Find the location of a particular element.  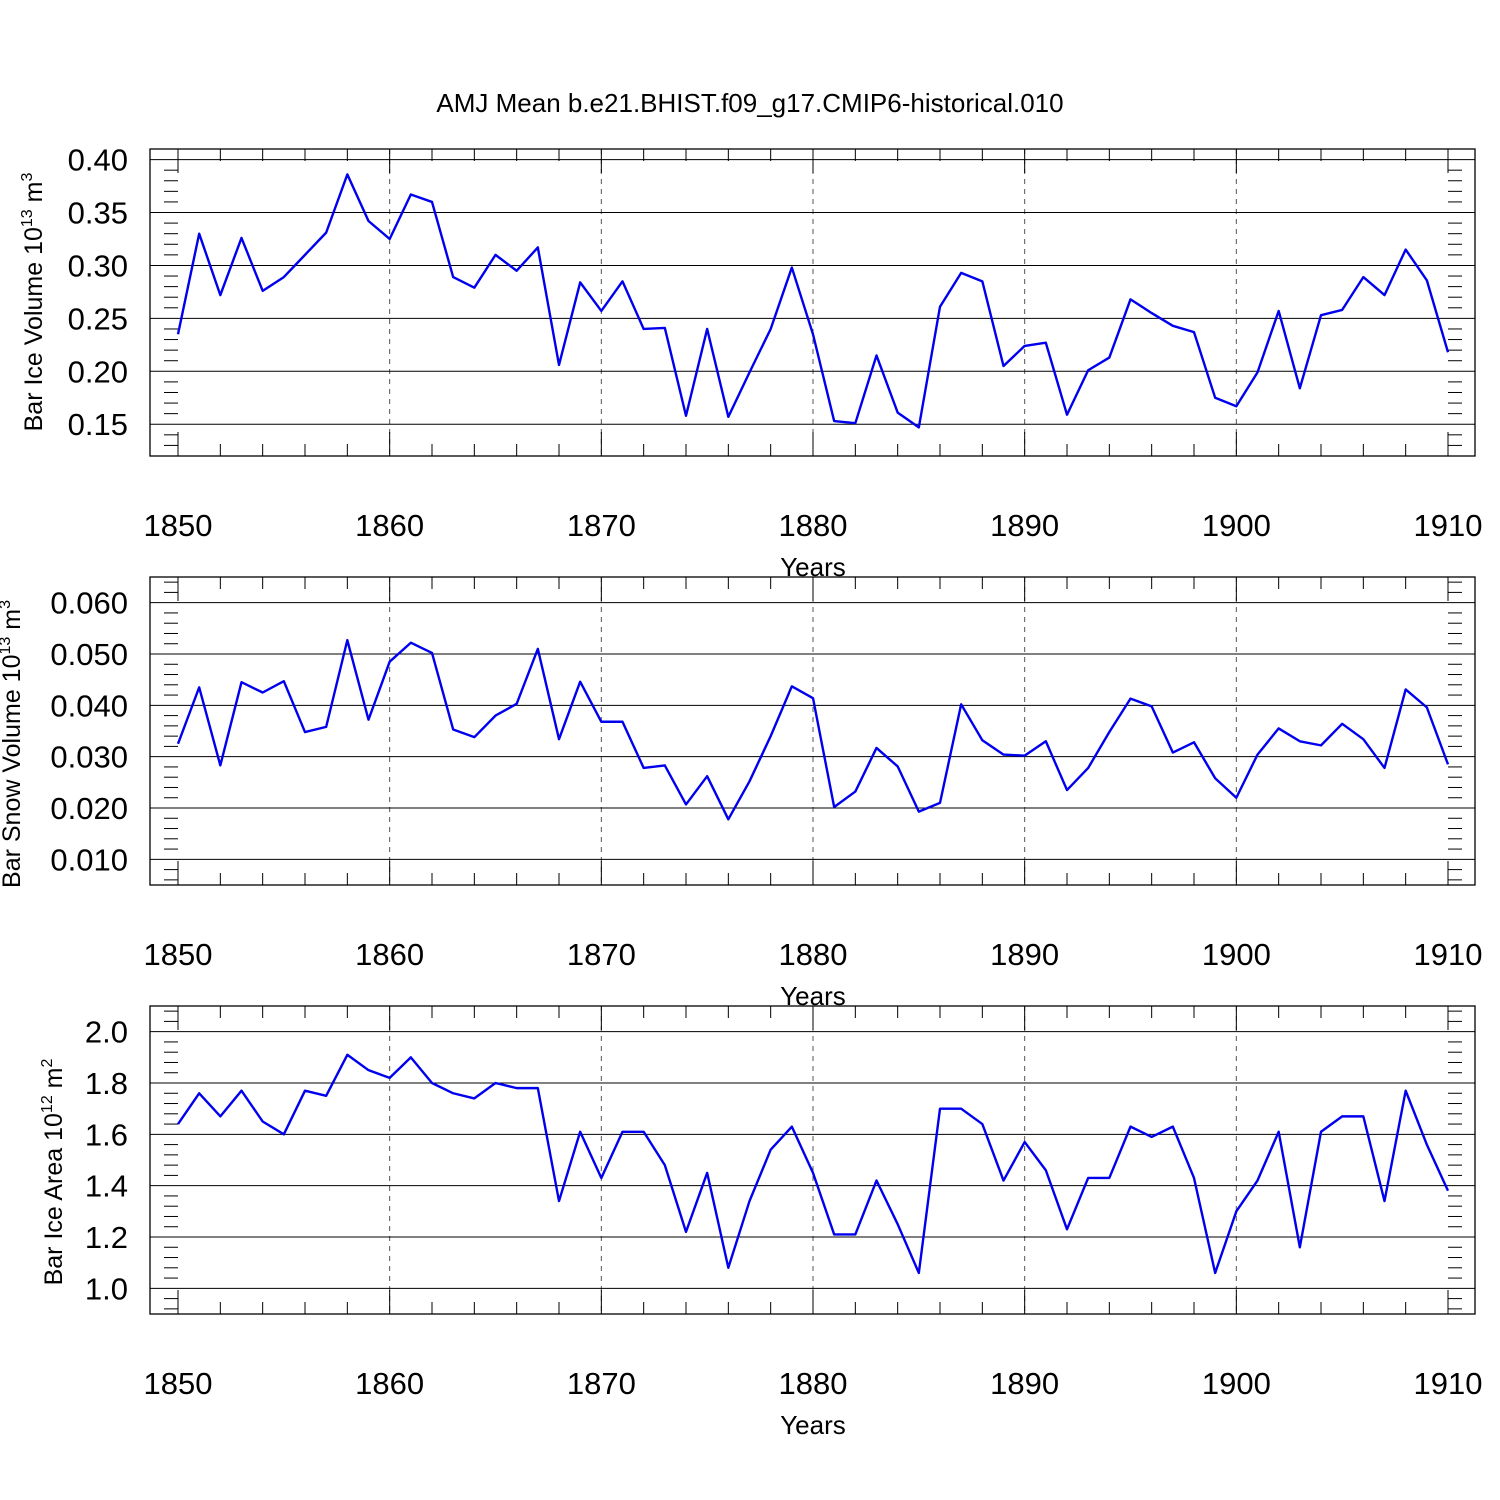

x-axis-label: Years is located at coordinates (813, 1425).